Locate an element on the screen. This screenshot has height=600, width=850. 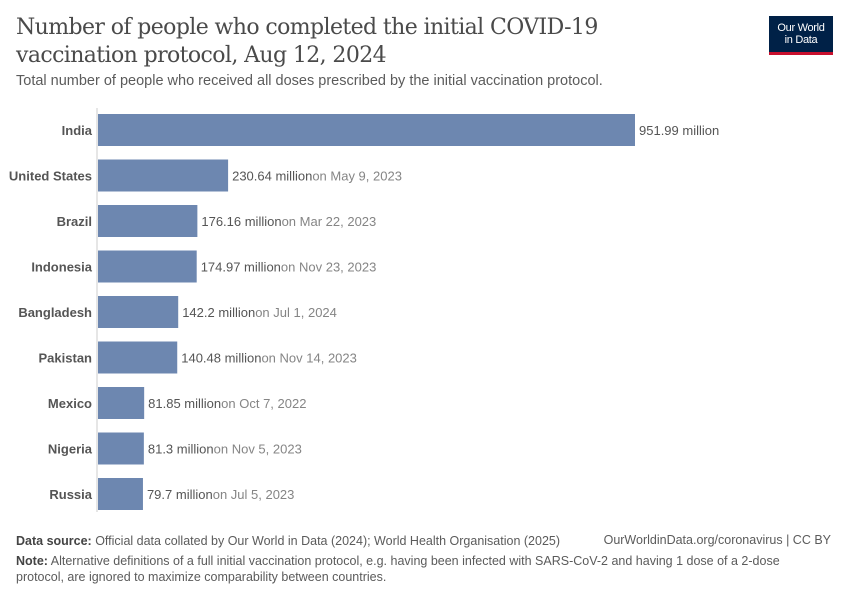
value-text: 174.97 million is located at coordinates (241, 267).